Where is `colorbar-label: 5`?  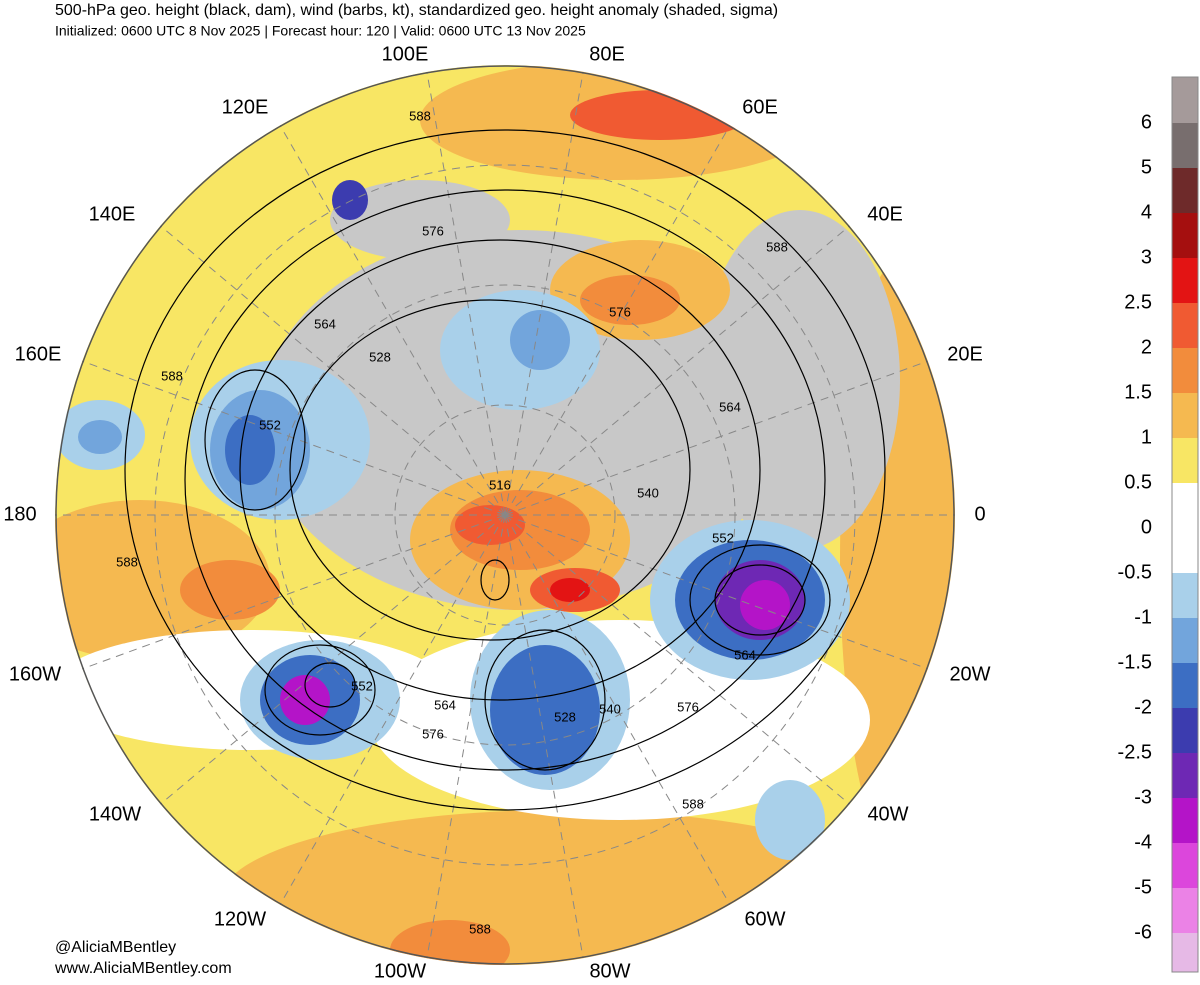 colorbar-label: 5 is located at coordinates (1146, 167).